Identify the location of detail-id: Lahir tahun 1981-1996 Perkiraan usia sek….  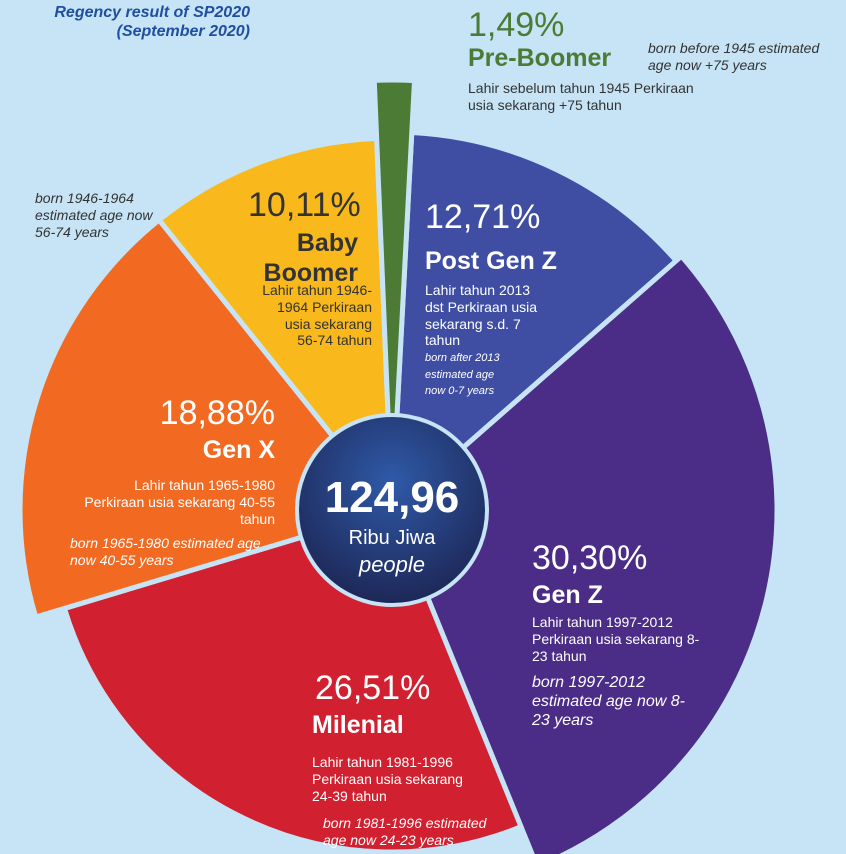
(387, 779).